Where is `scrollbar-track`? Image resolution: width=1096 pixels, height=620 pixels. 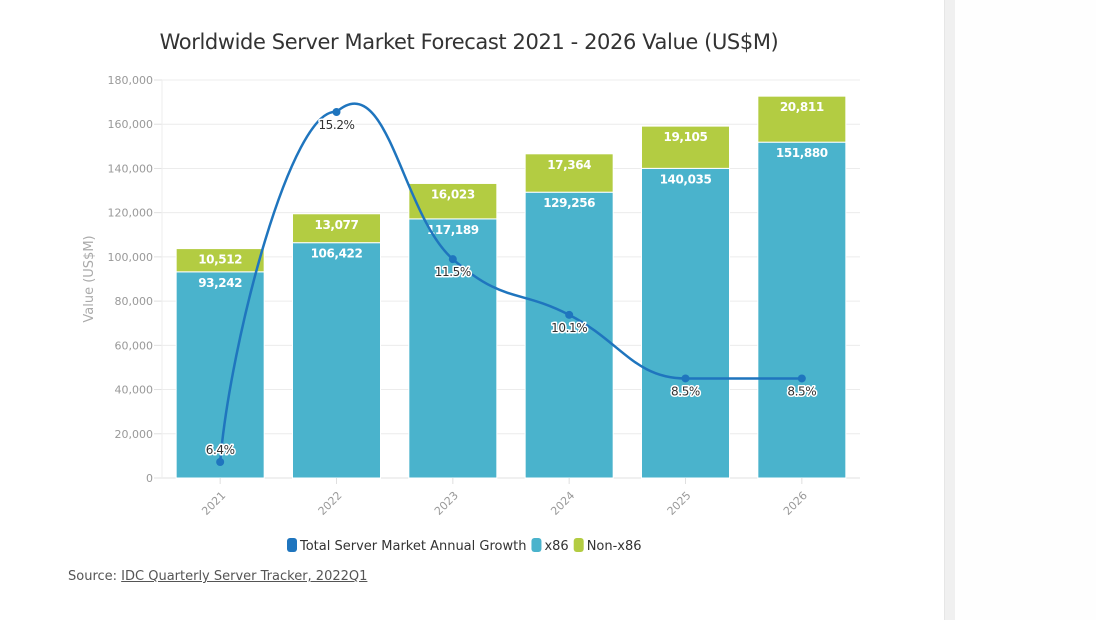
scrollbar-track is located at coordinates (949, 310).